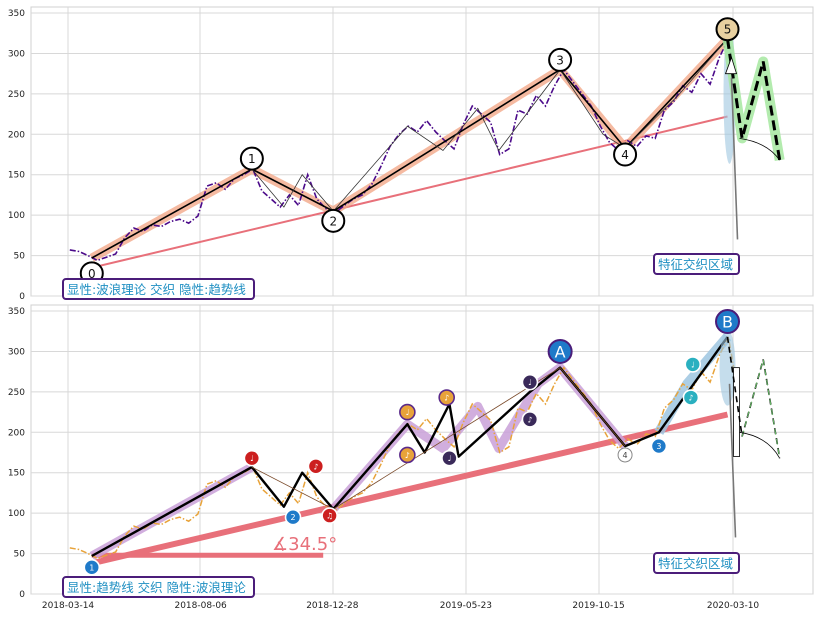  What do you see at coordinates (438, 438) in the screenshot?
I see `bottom-subwave-line` at bounding box center [438, 438].